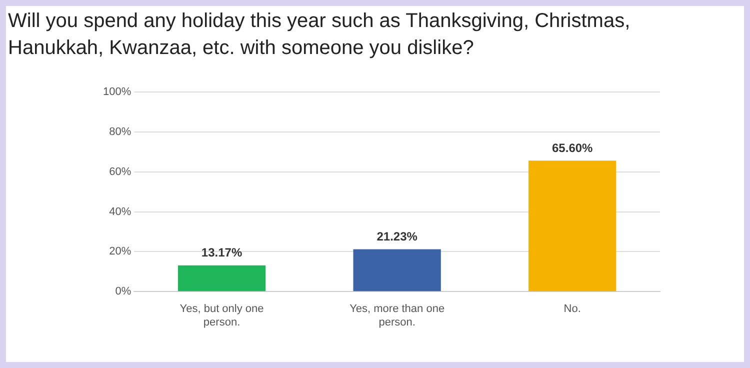  I want to click on y-tick-label: 60%, so click(120, 172).